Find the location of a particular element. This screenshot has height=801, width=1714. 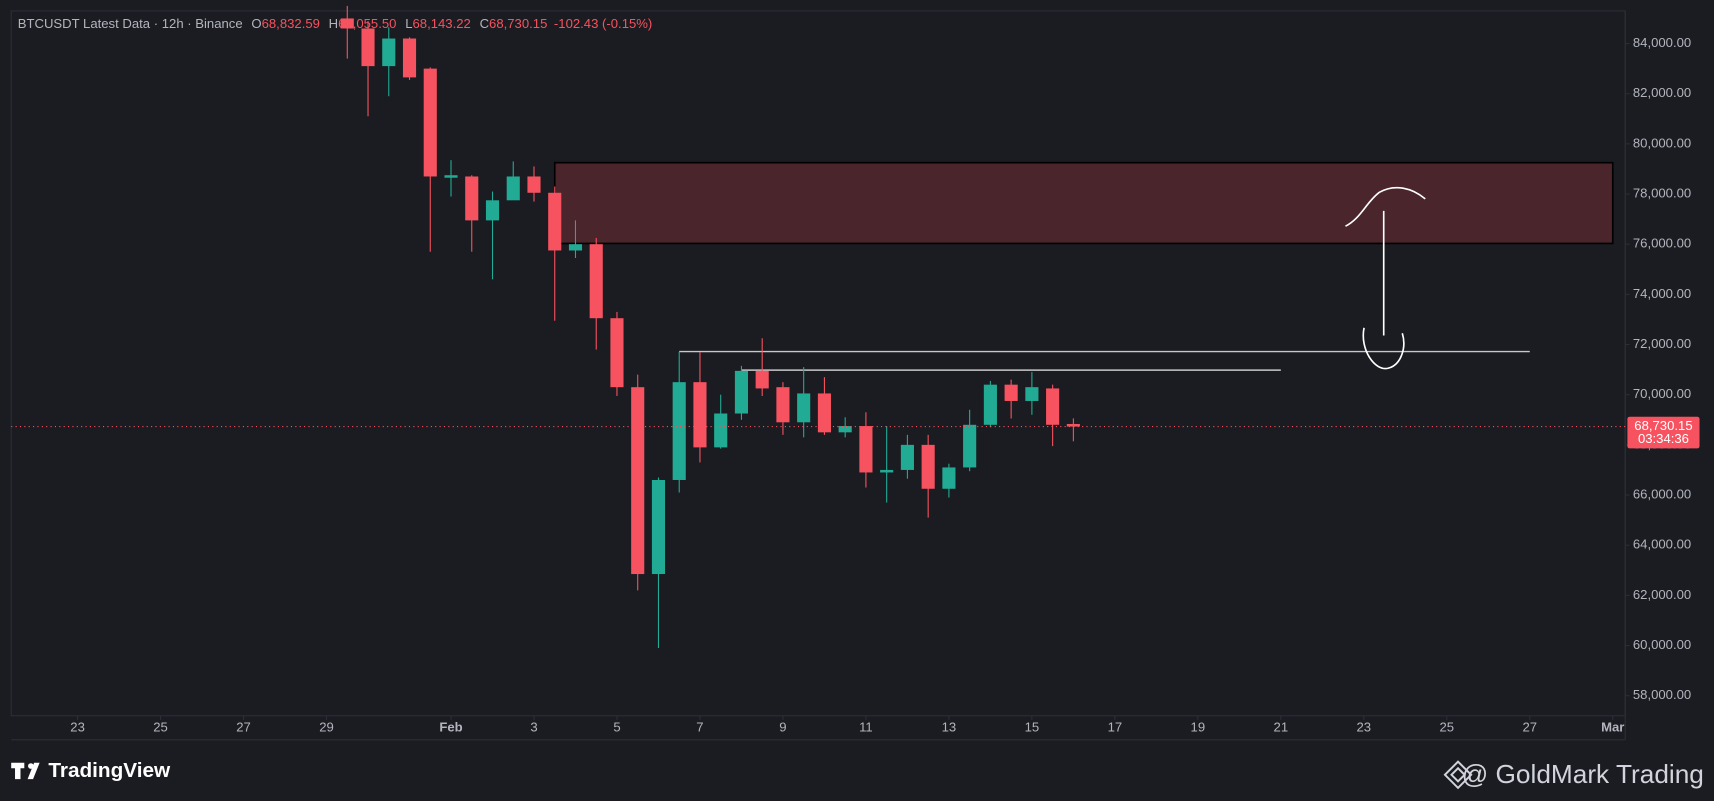

countdown: 03:34:36 is located at coordinates (1663, 438).